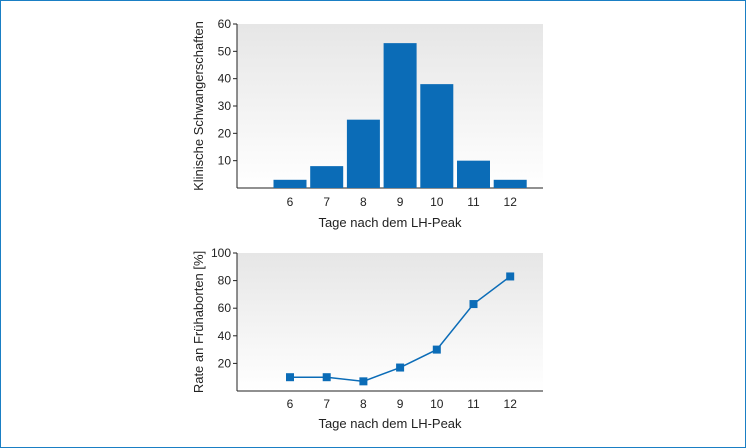  What do you see at coordinates (225, 24) in the screenshot?
I see `bar-chart-y-tick-label: 60` at bounding box center [225, 24].